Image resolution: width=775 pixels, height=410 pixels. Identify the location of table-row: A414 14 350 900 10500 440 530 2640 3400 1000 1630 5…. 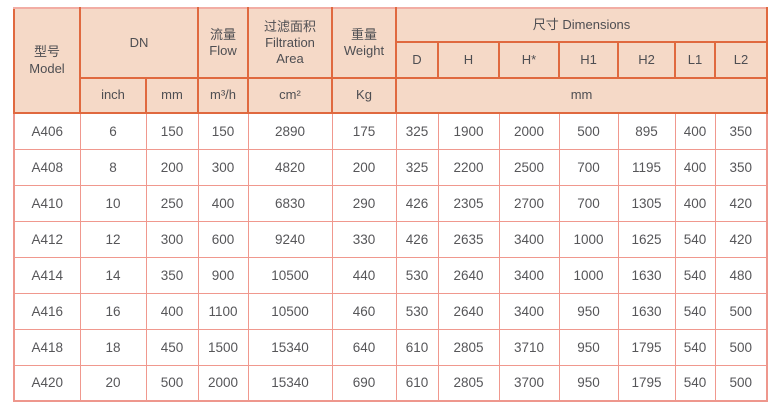
(390, 275).